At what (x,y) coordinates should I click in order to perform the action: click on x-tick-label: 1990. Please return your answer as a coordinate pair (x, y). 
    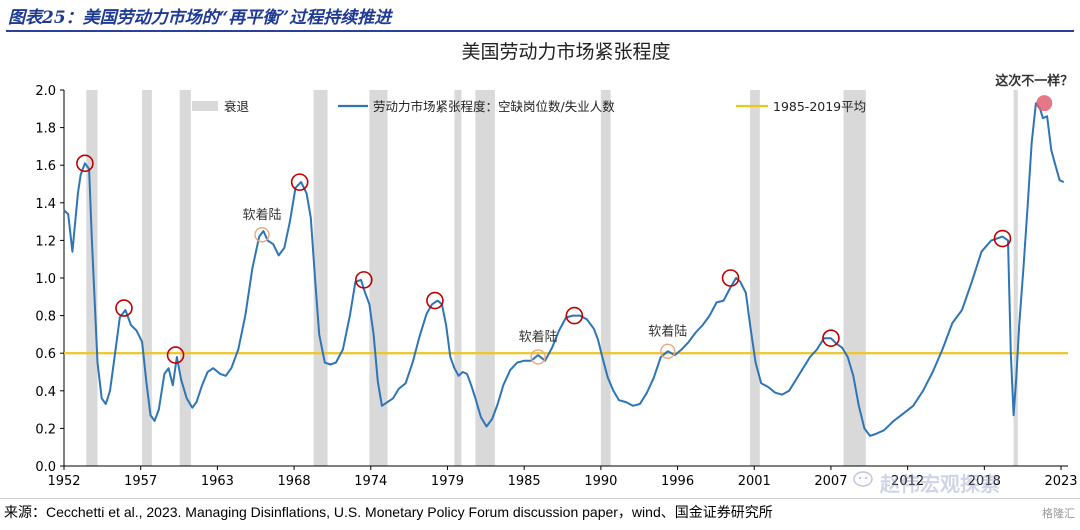
    Looking at the image, I should click on (600, 481).